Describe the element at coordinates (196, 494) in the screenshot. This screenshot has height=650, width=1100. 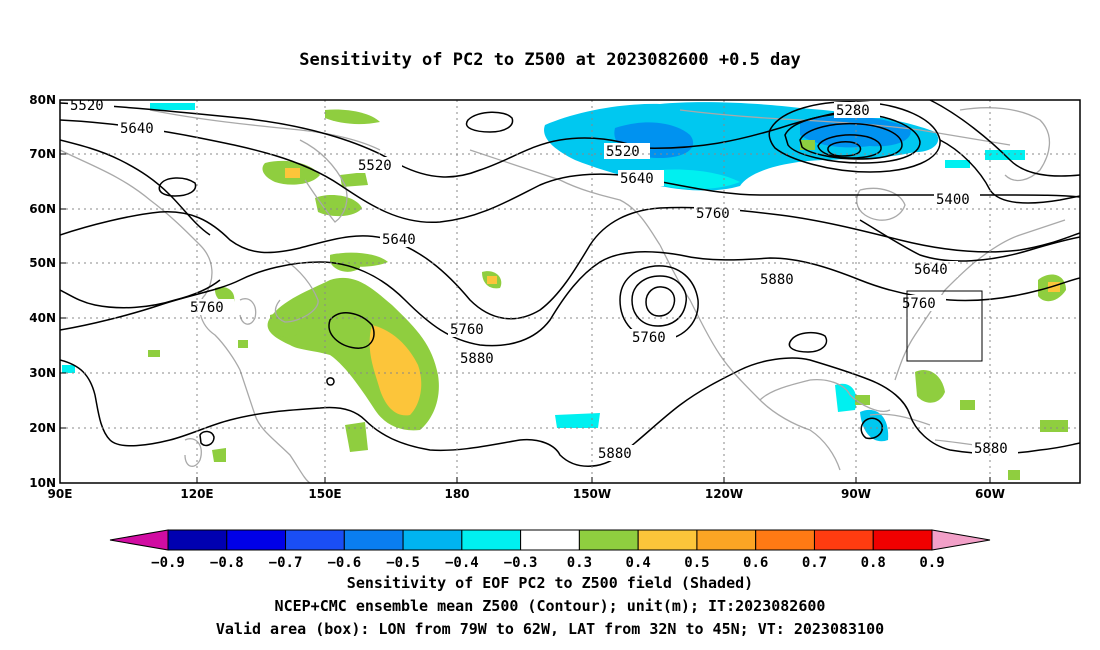
I see `lon-label: 120E` at that location.